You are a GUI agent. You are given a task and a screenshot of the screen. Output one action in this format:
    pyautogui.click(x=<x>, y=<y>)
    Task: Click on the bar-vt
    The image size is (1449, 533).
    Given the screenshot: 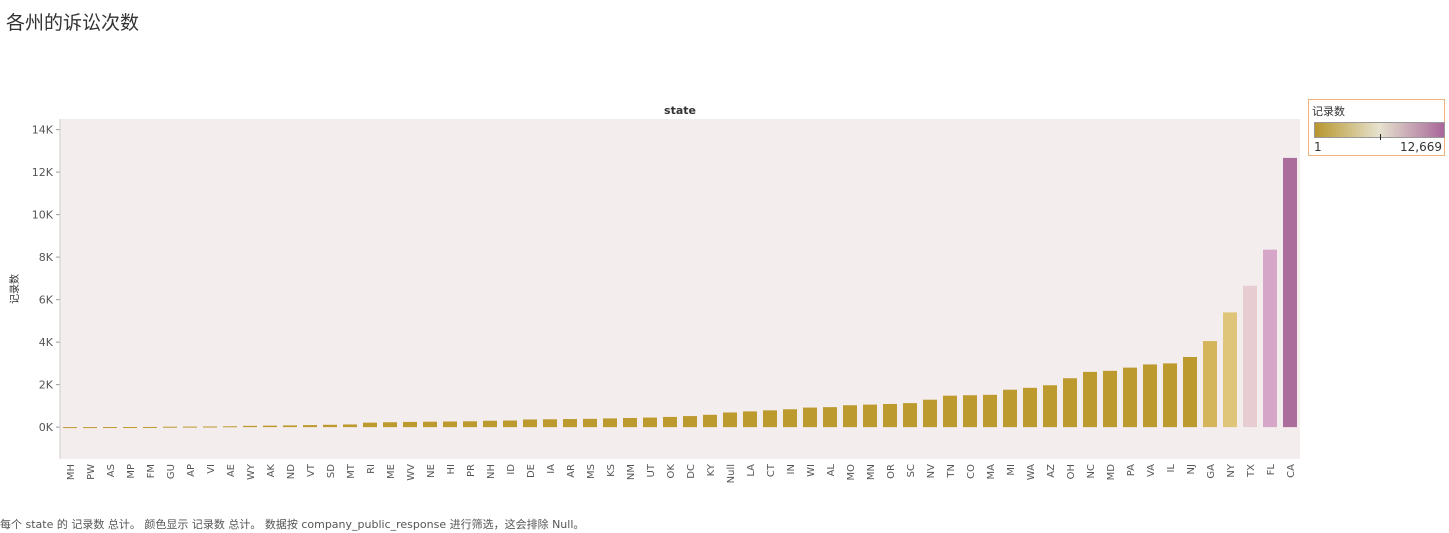 What is the action you would take?
    pyautogui.click(x=310, y=426)
    